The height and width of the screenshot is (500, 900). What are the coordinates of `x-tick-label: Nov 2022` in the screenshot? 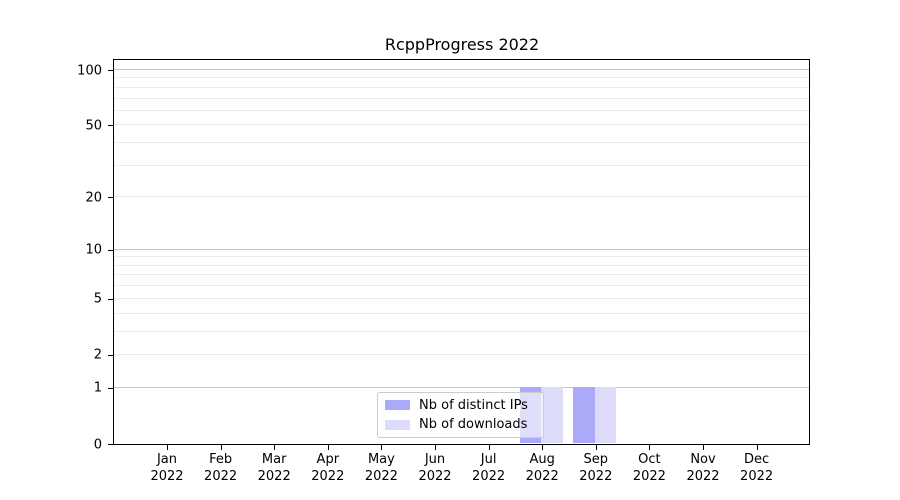 It's located at (703, 468).